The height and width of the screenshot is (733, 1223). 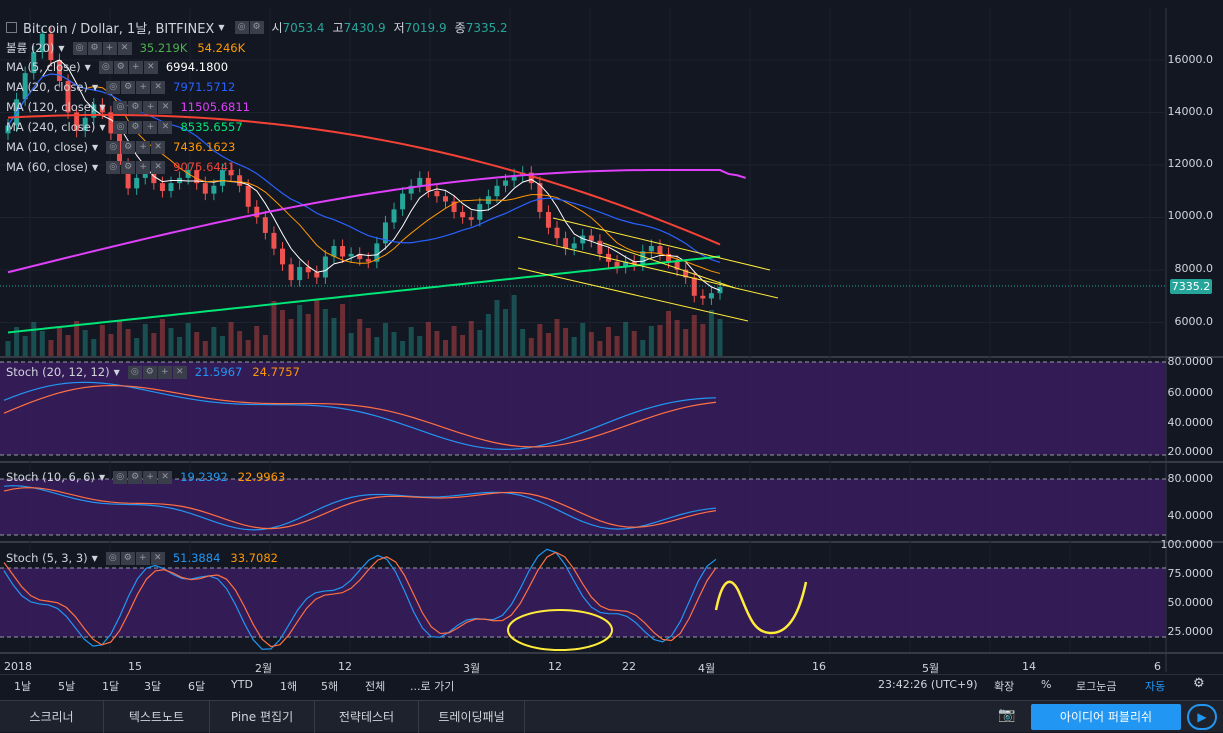 I want to click on collapse-icon, so click(x=11, y=27).